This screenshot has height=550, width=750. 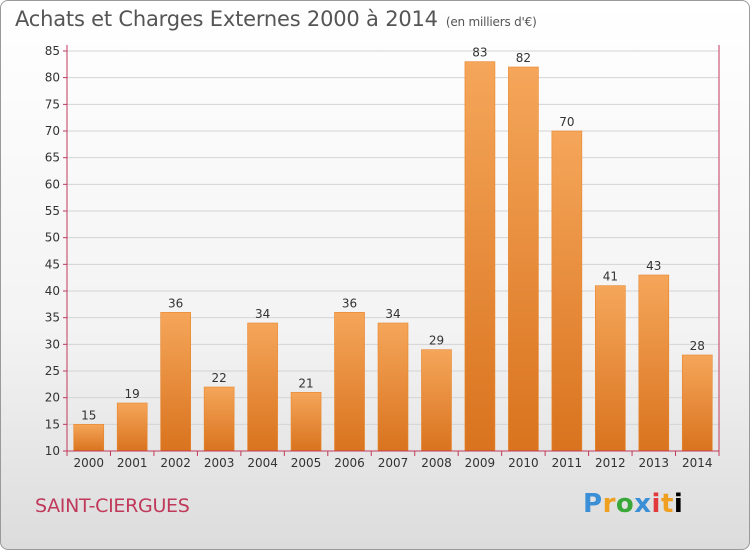 What do you see at coordinates (305, 383) in the screenshot?
I see `bar-value-label: 21` at bounding box center [305, 383].